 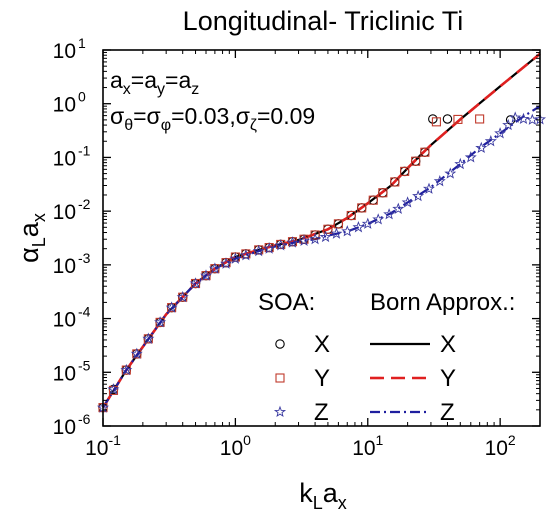 I want to click on legend-born-title: Born Approx.:, so click(x=442, y=302).